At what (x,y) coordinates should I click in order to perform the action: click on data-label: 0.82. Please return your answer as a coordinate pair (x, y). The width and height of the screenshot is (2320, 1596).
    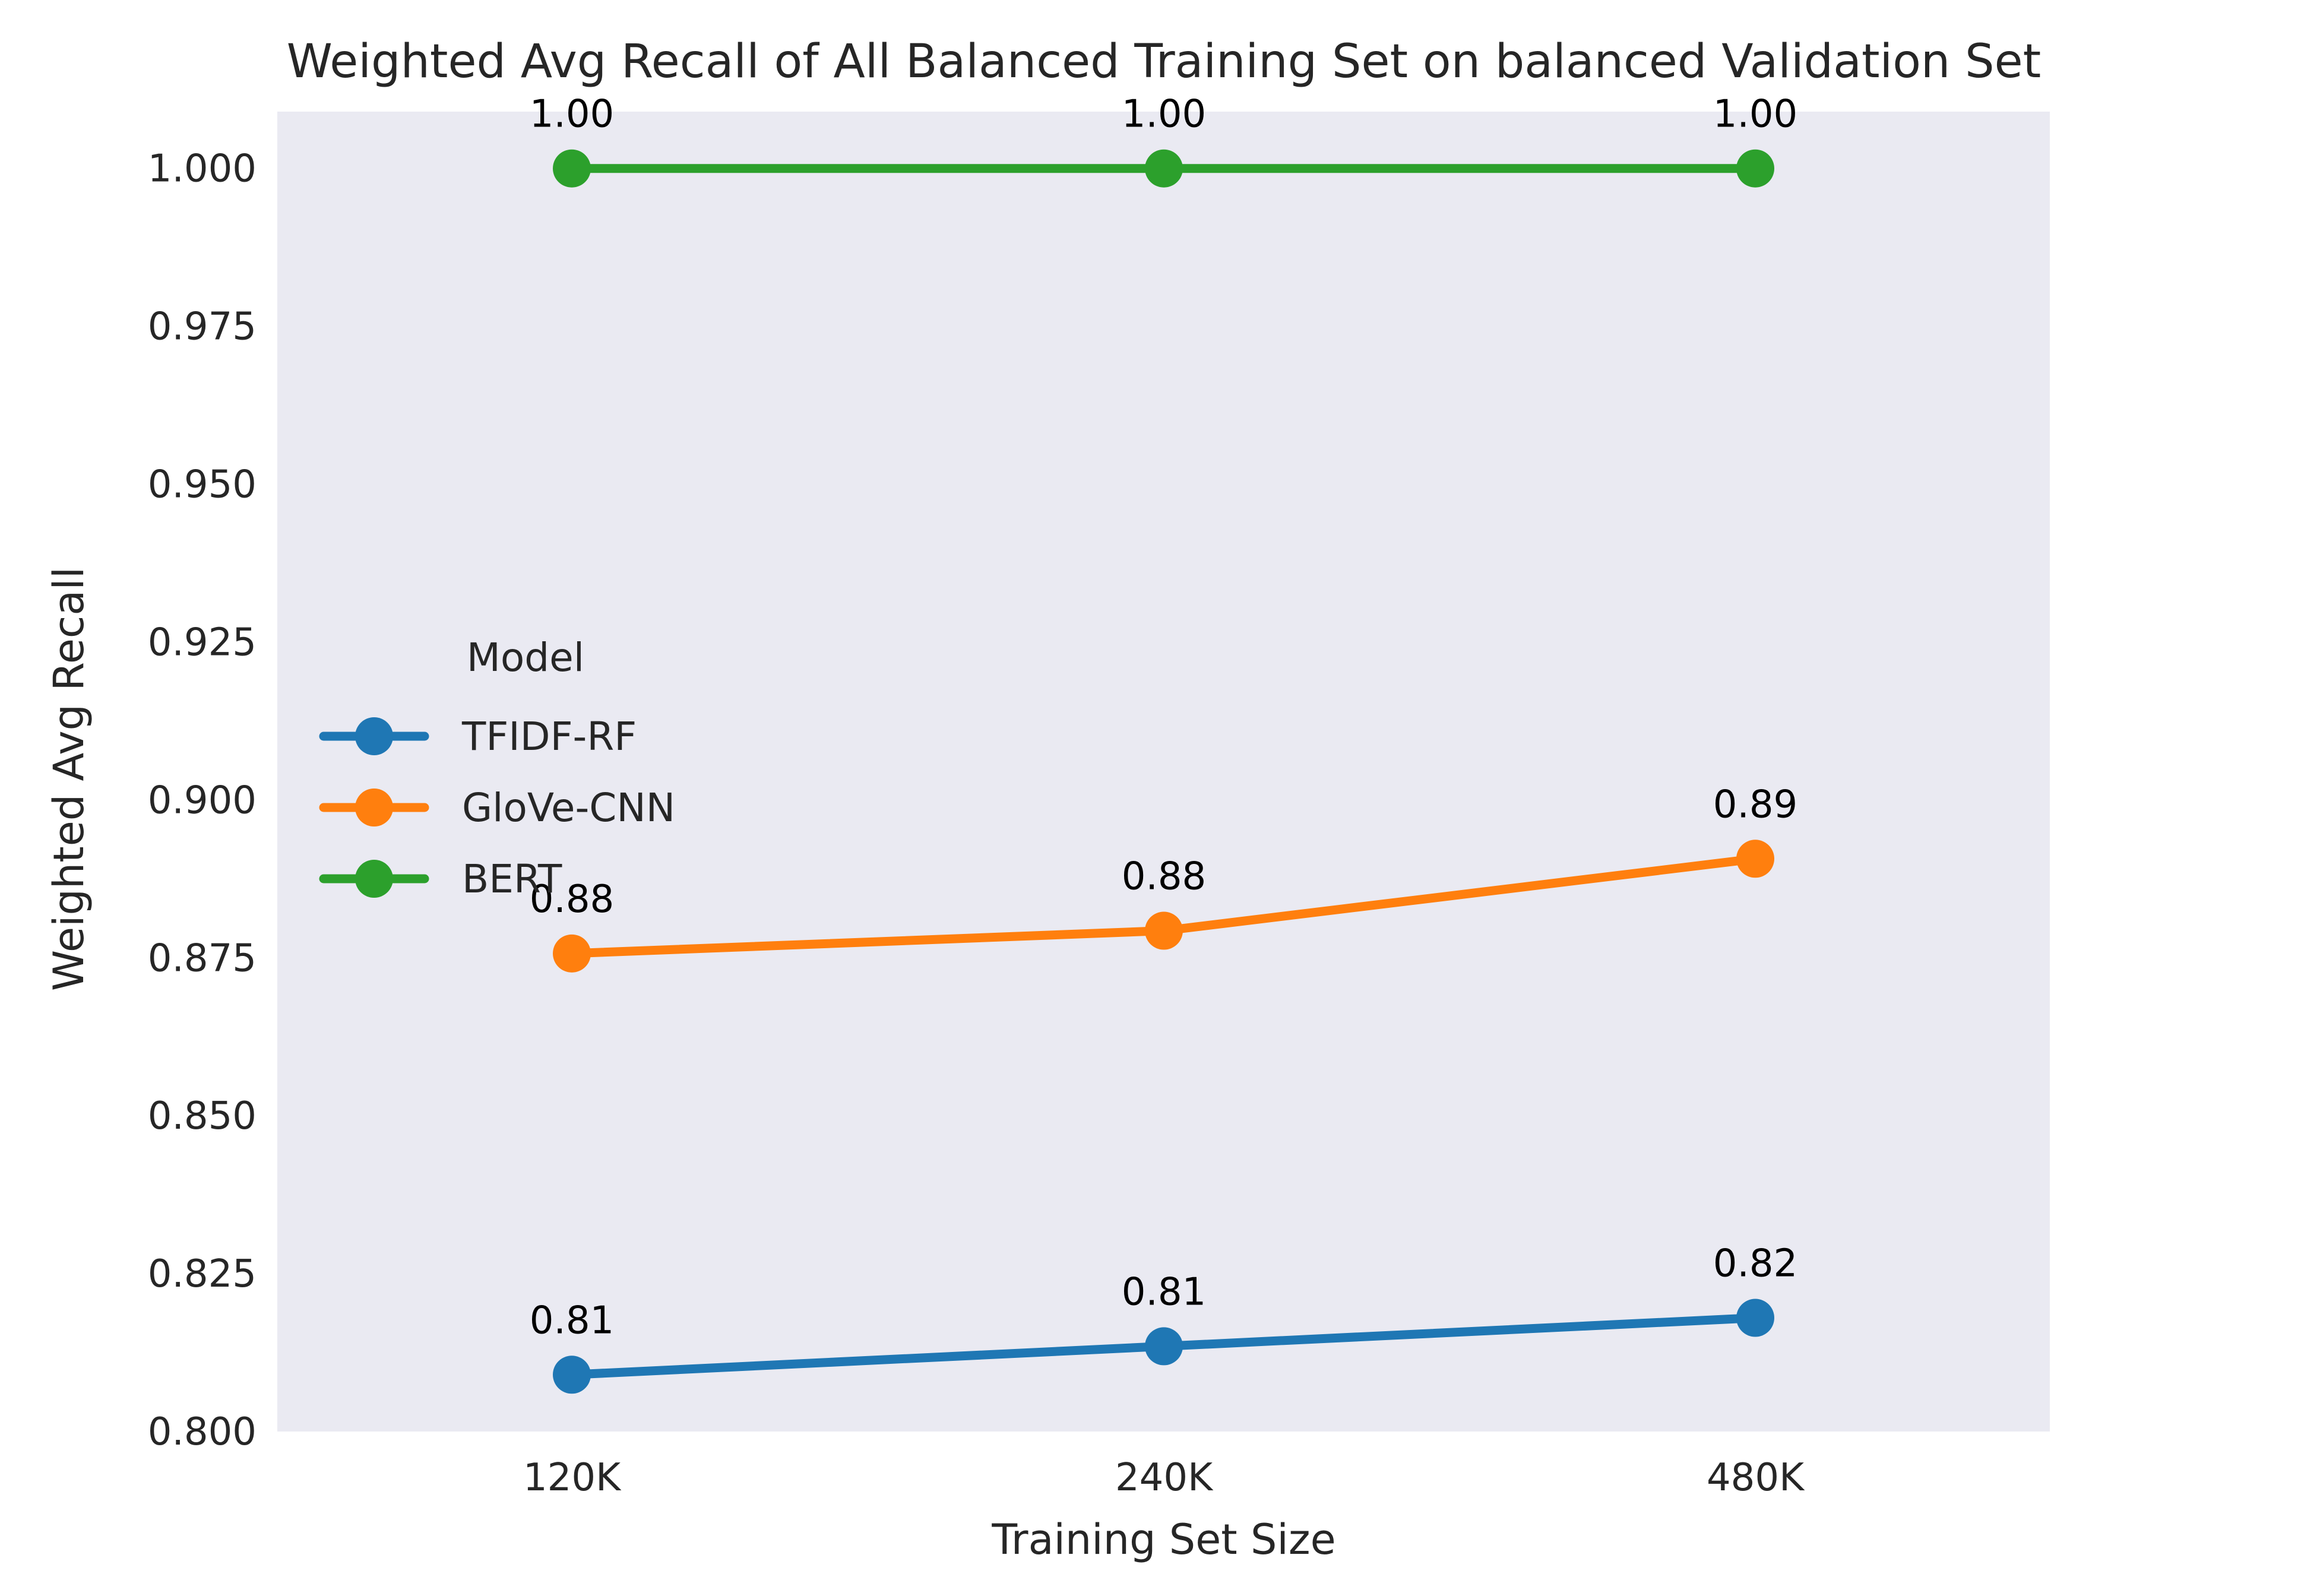
    Looking at the image, I should click on (1756, 1264).